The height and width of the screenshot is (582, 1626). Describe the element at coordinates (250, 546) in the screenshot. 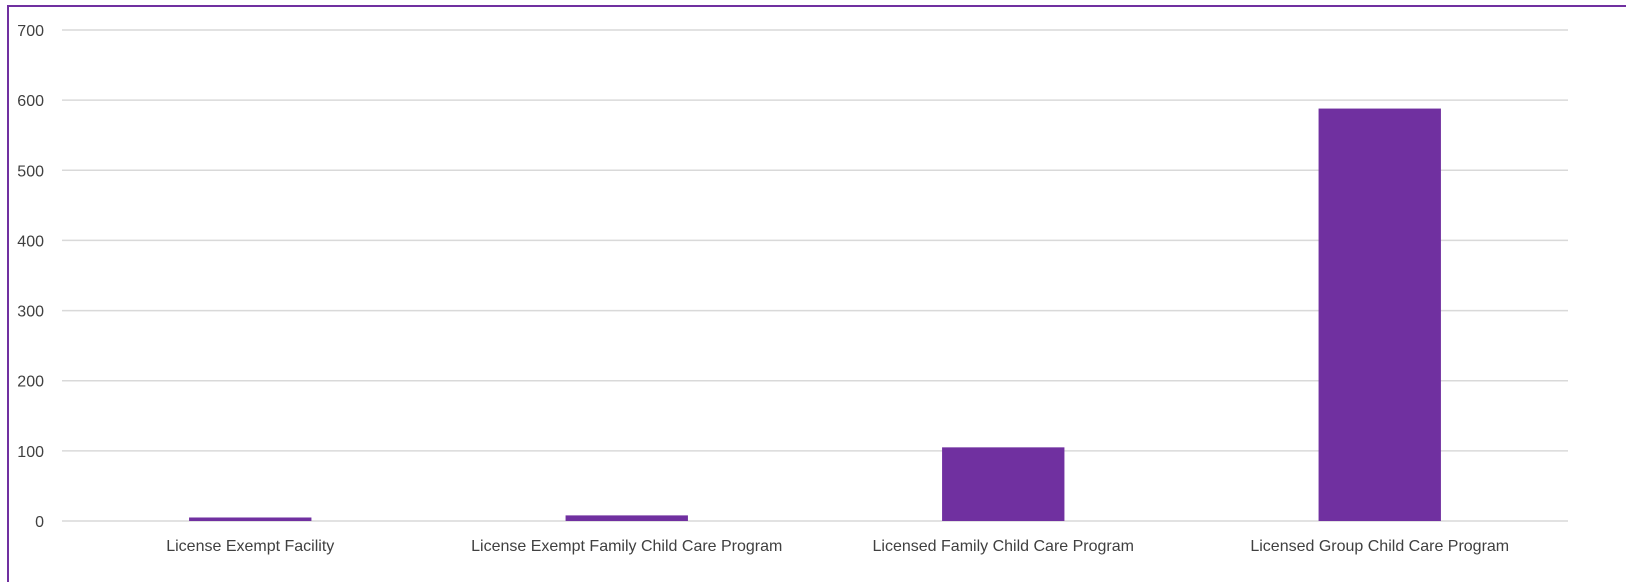

I see `x-category-label-0: License Exempt Facility` at that location.